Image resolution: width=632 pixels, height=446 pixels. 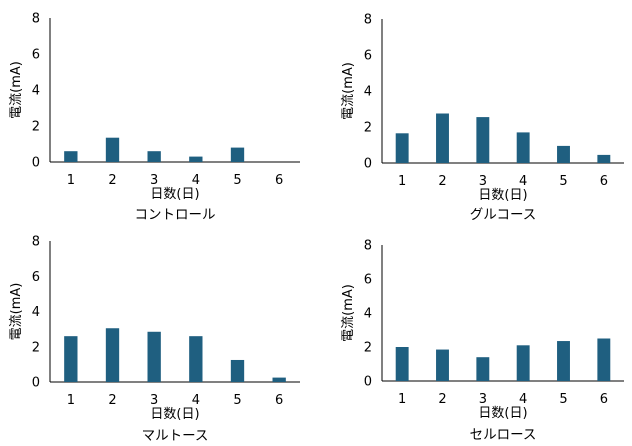 What do you see at coordinates (503, 435) in the screenshot?
I see `chart-caption: セルロース` at bounding box center [503, 435].